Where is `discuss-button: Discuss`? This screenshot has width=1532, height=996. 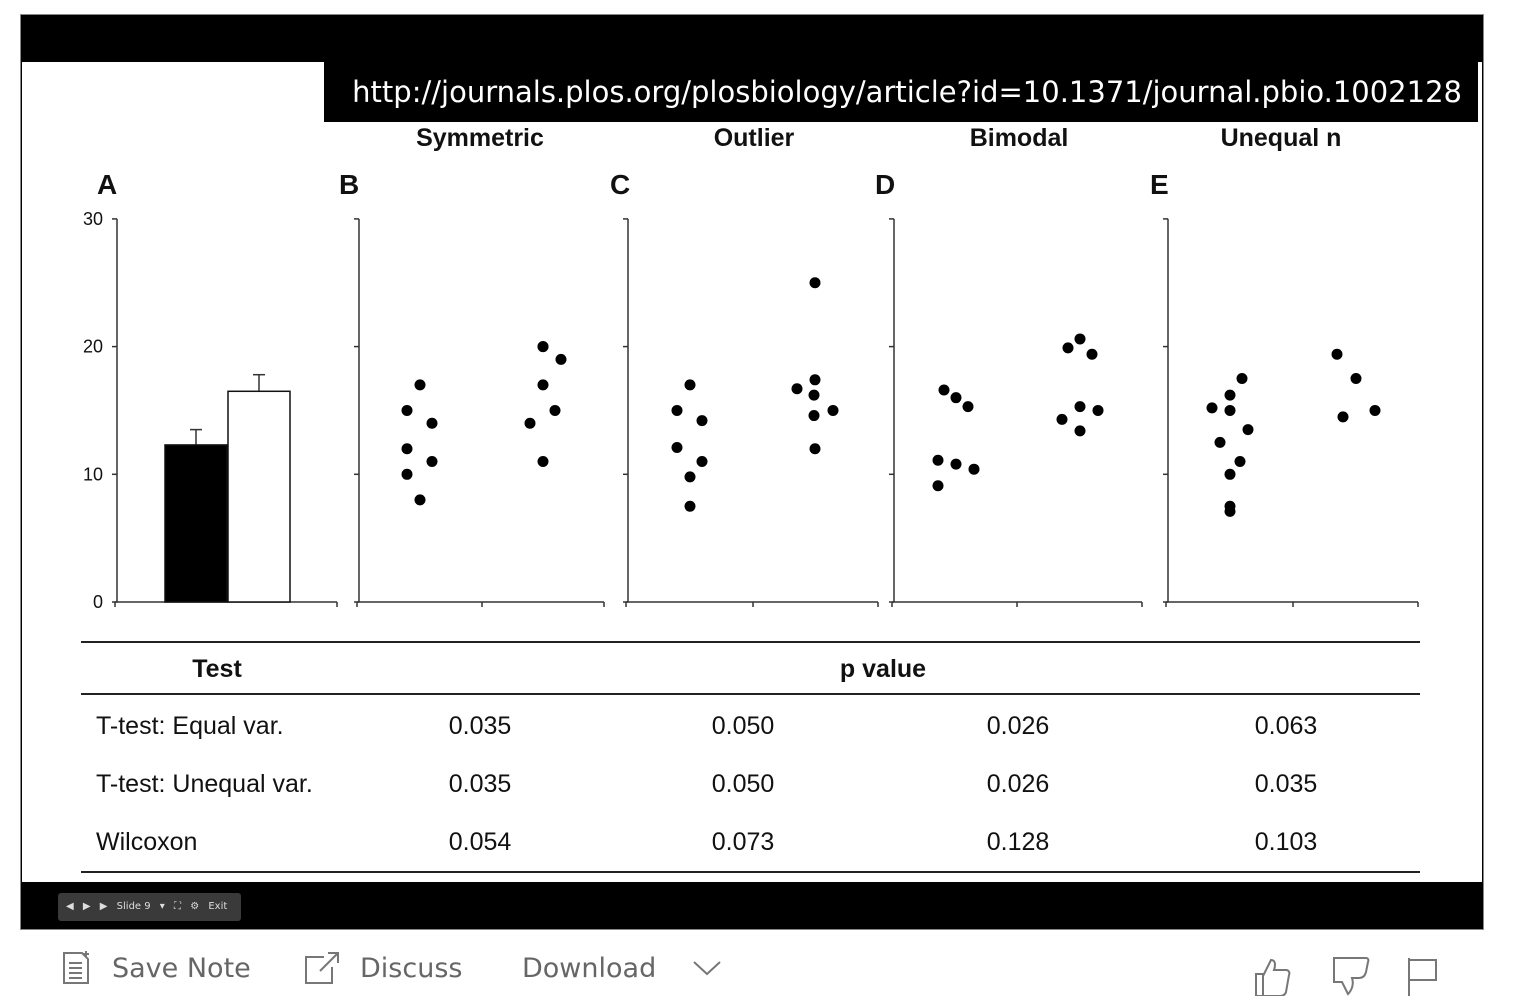
discuss-button: Discuss is located at coordinates (382, 968).